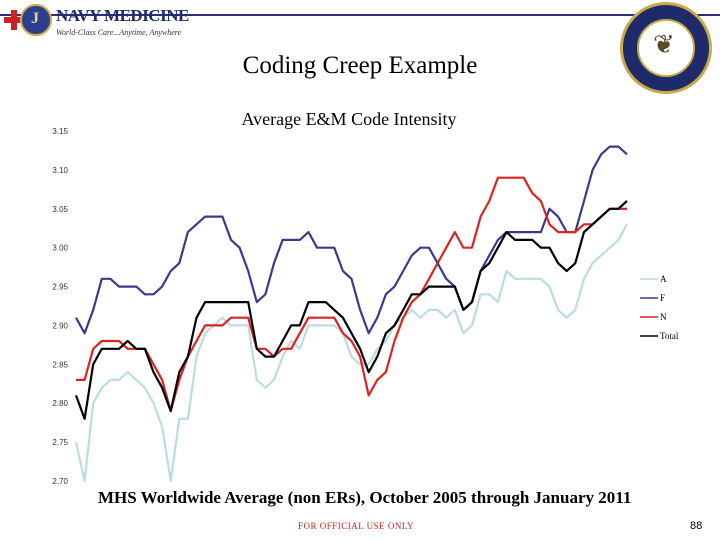  Describe the element at coordinates (659, 307) in the screenshot. I see `chart-legend: AFN Total` at that location.